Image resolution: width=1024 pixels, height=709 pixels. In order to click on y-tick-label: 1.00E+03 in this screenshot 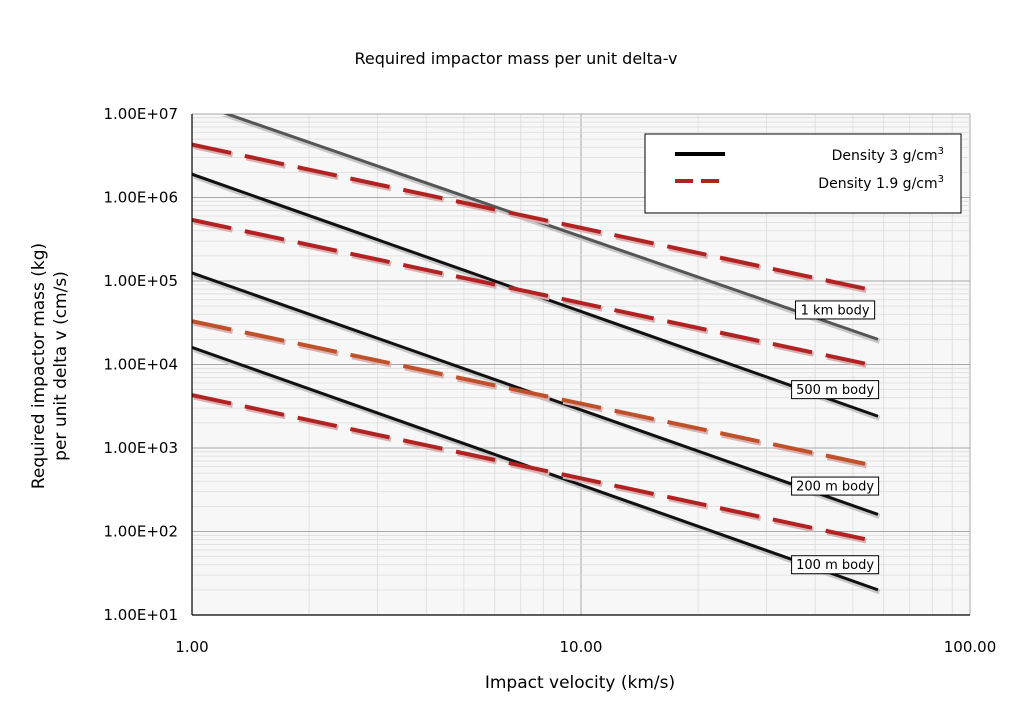, I will do `click(140, 448)`.